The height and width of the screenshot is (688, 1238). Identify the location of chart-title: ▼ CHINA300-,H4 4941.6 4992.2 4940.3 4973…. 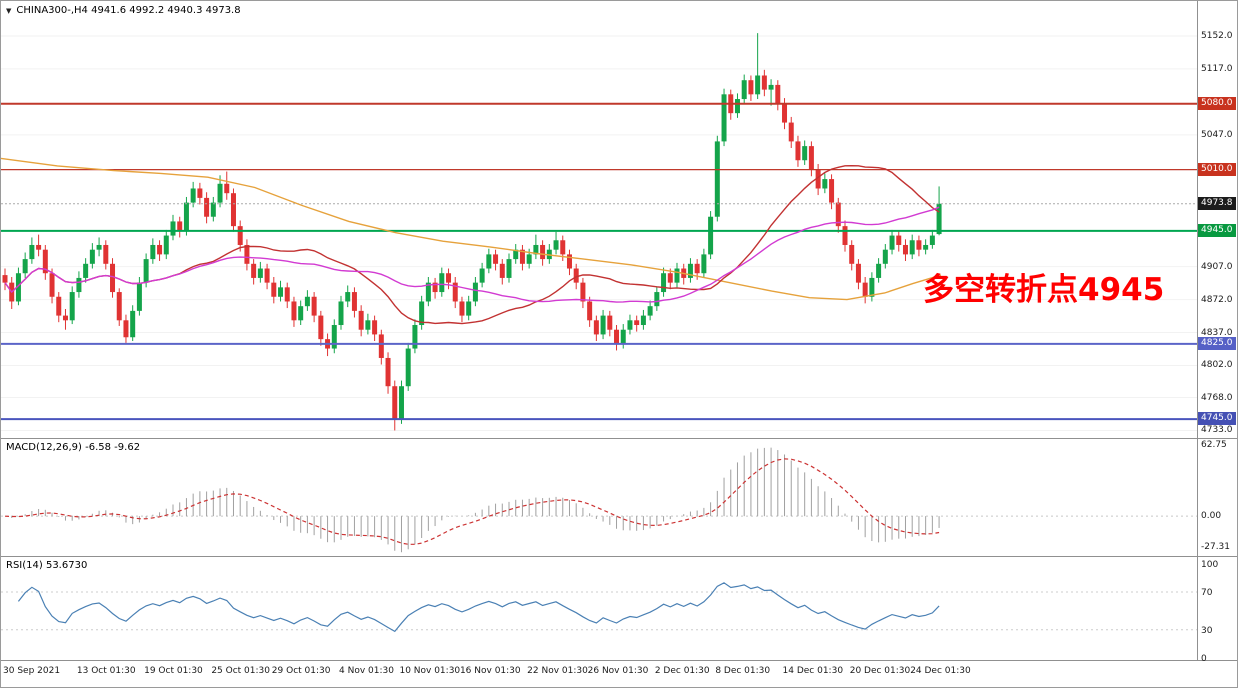
(123, 10).